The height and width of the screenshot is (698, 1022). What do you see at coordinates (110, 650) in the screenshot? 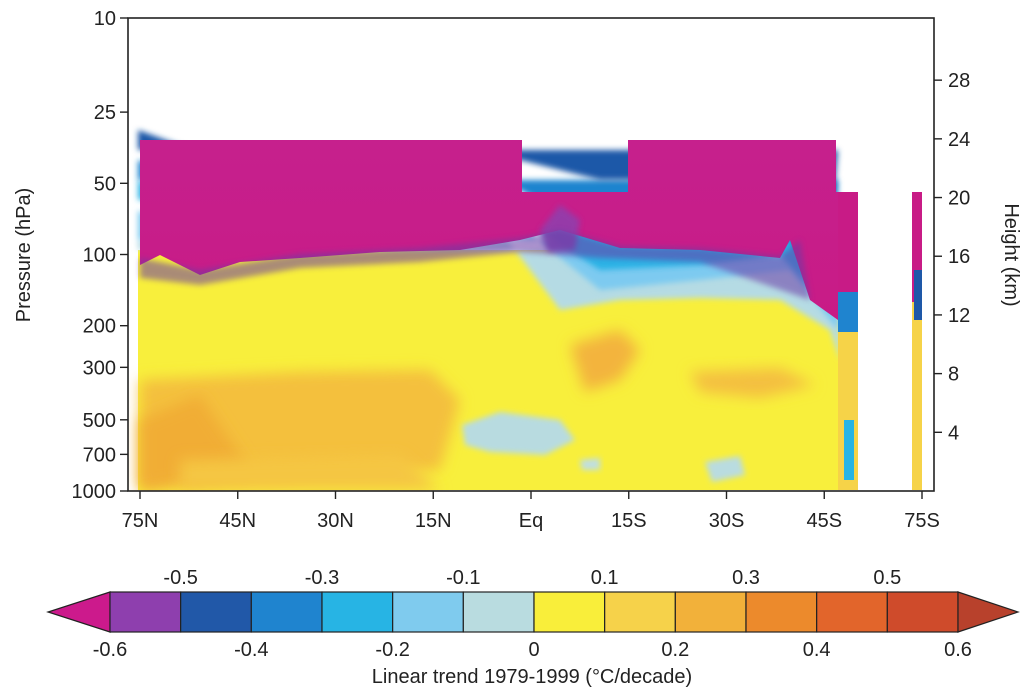
I see `colorbar-bottom-label: -0.6` at bounding box center [110, 650].